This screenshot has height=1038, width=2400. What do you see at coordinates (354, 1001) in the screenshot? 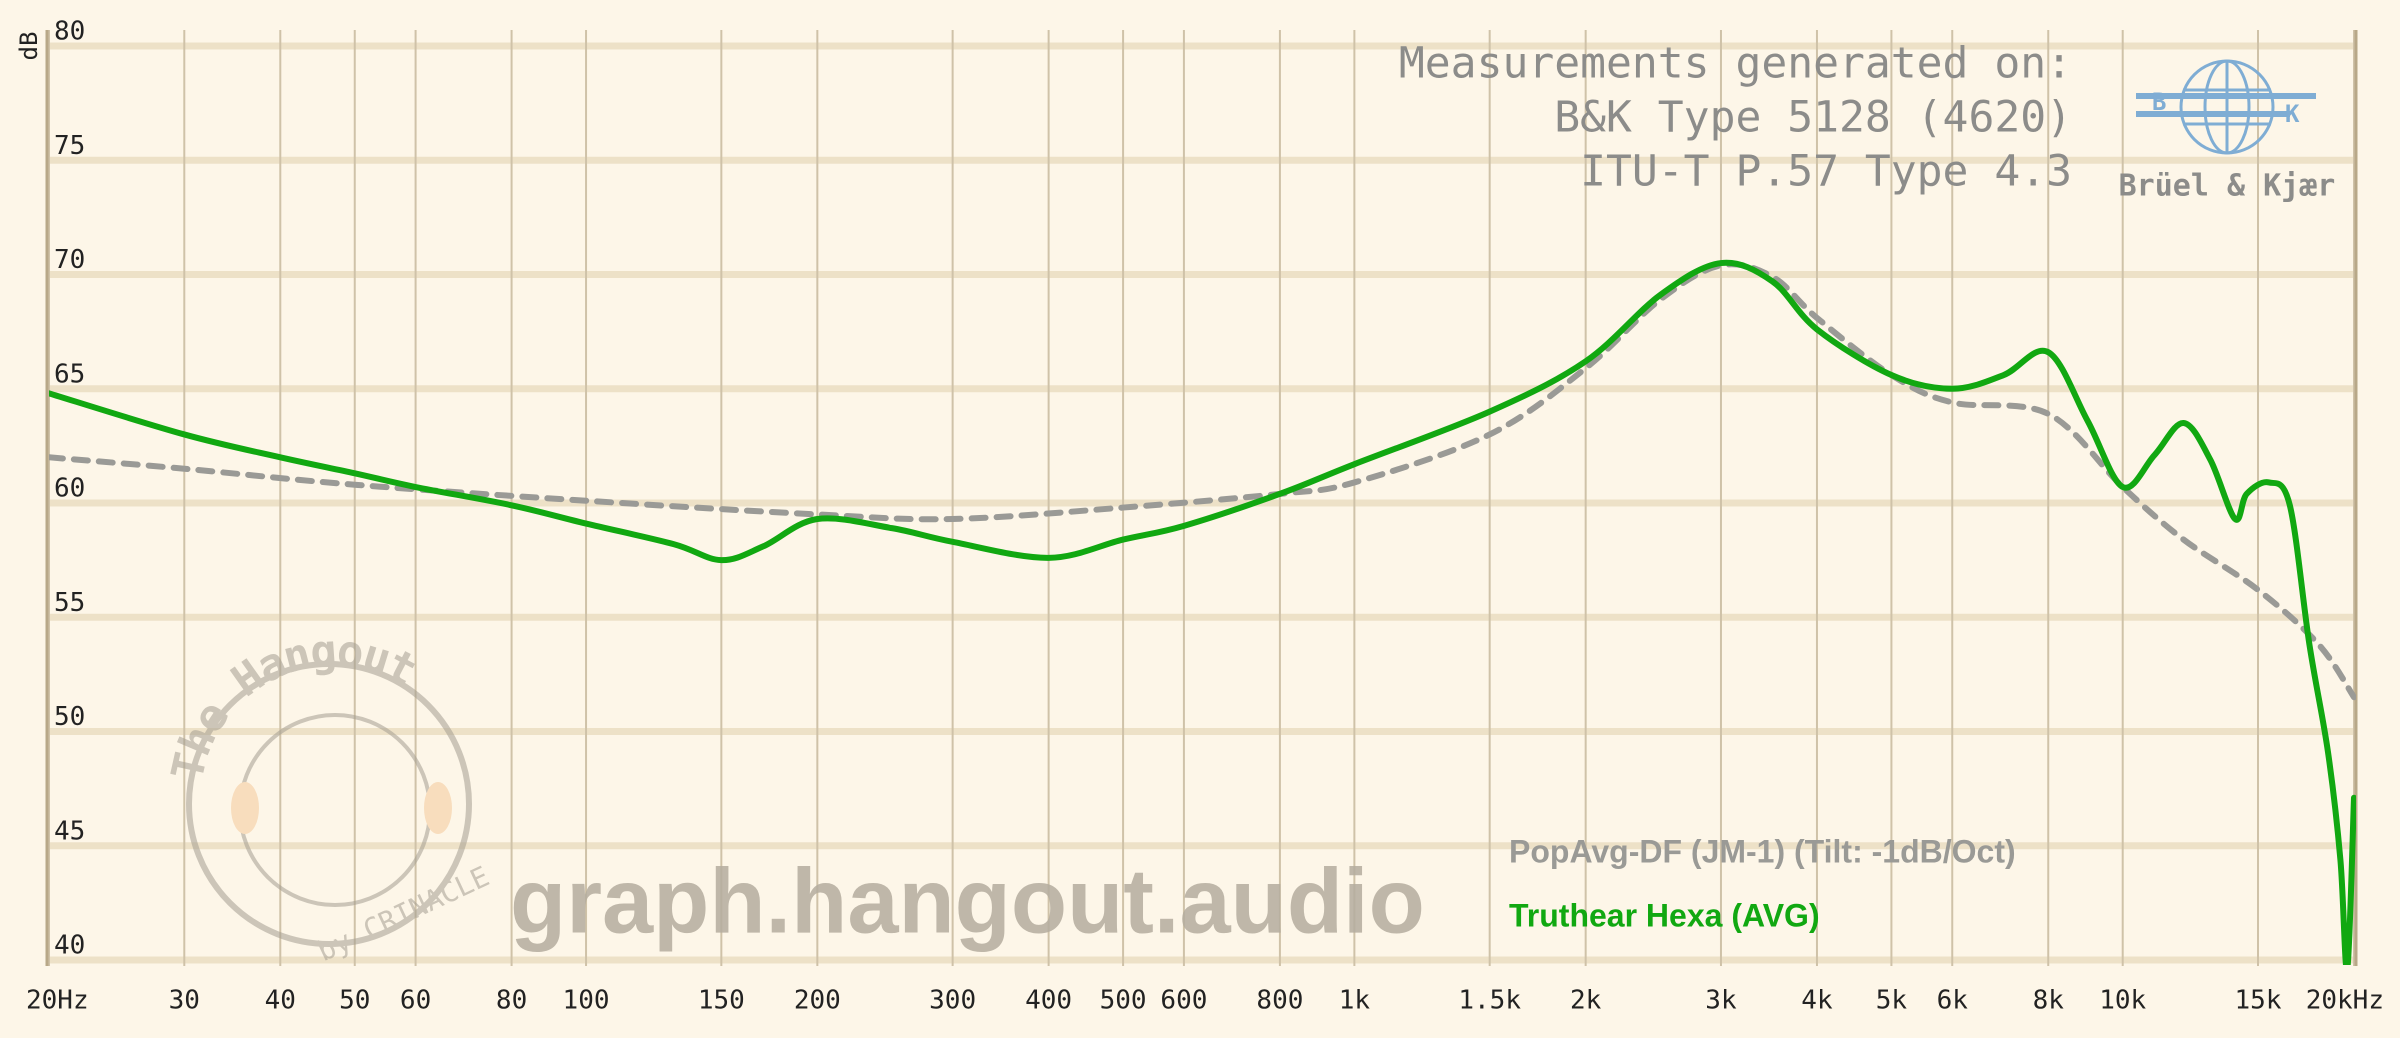
I see `x-tick-label: 50` at bounding box center [354, 1001].